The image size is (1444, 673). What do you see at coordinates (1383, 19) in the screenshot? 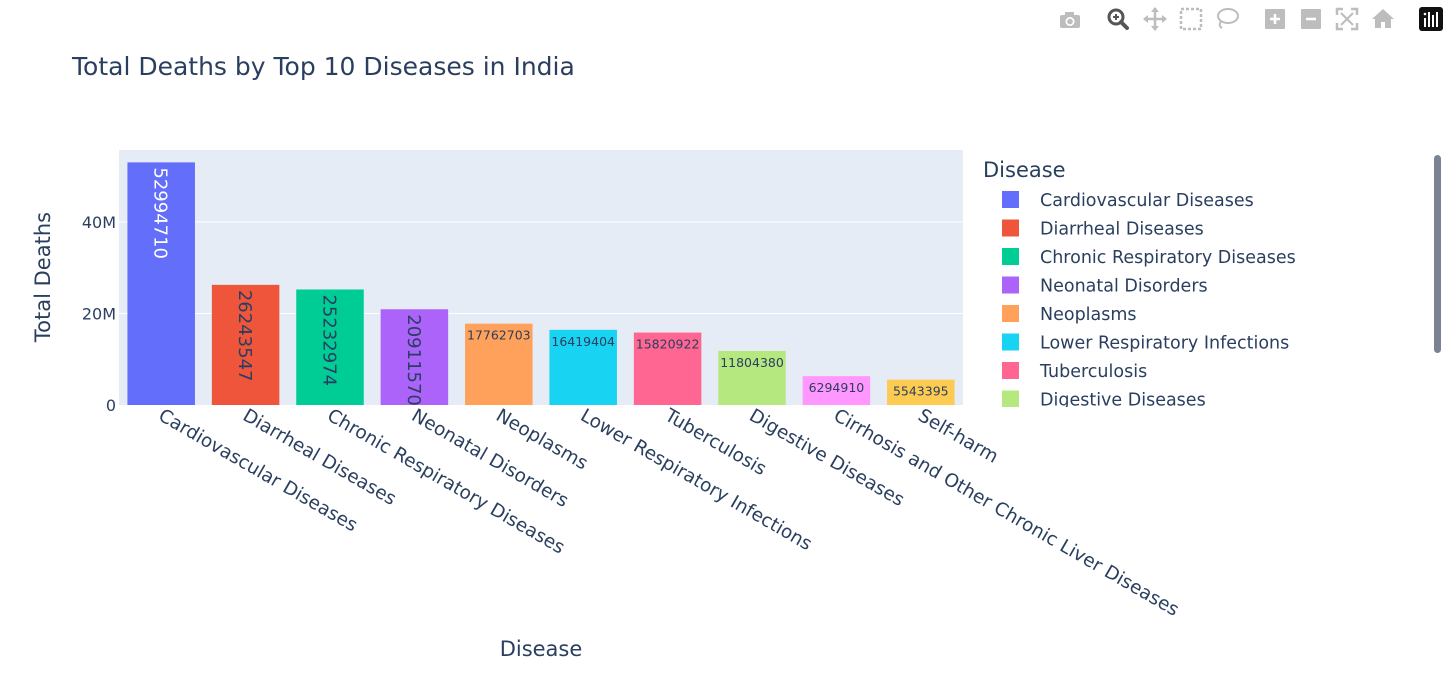
I see `home-icon` at bounding box center [1383, 19].